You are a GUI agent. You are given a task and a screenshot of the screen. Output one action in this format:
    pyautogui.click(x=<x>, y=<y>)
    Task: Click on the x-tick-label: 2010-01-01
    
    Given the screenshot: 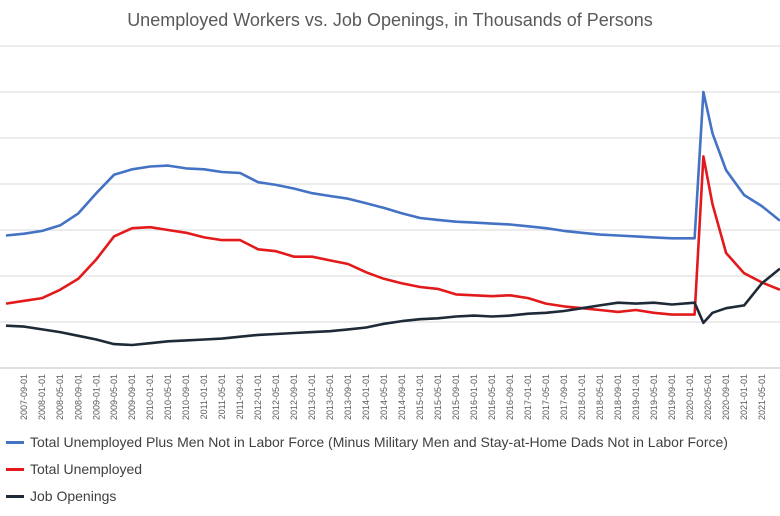 What is the action you would take?
    pyautogui.click(x=150, y=397)
    